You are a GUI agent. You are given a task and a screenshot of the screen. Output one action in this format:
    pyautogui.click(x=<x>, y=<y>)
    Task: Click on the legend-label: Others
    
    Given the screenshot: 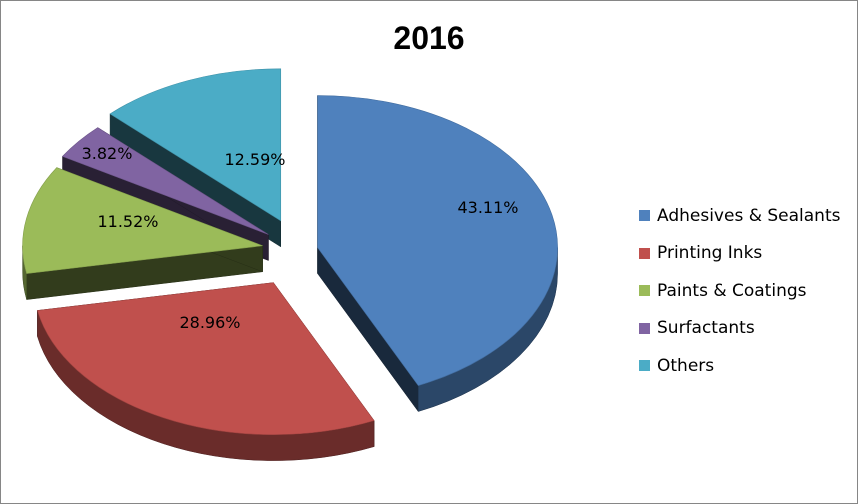 What is the action you would take?
    pyautogui.click(x=686, y=365)
    